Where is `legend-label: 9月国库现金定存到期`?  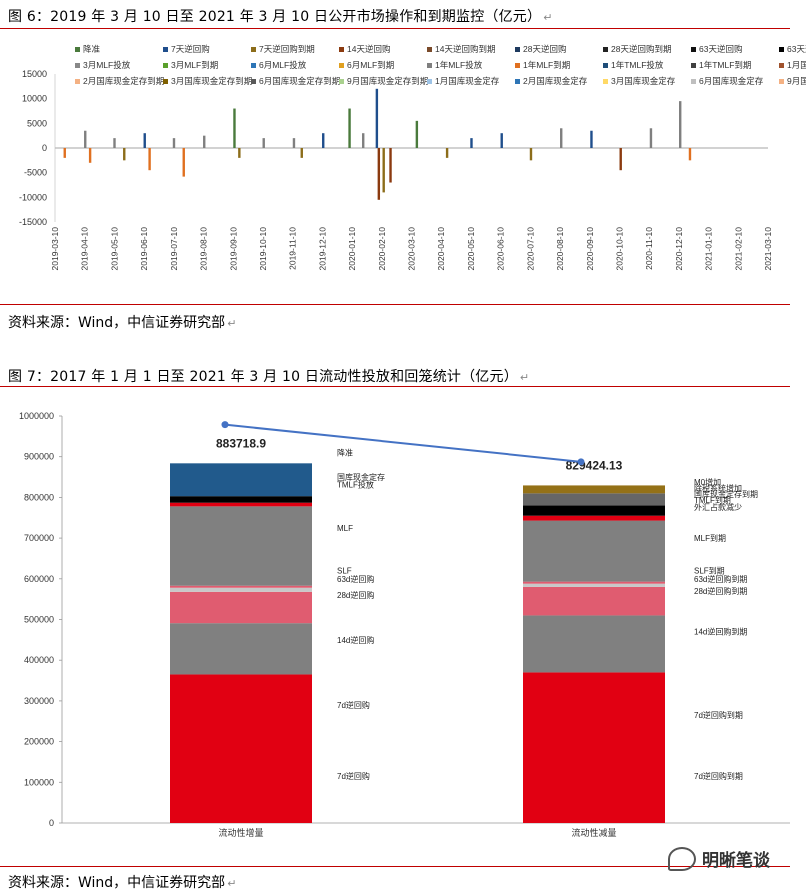 legend-label: 9月国库现金定存到期 is located at coordinates (387, 81).